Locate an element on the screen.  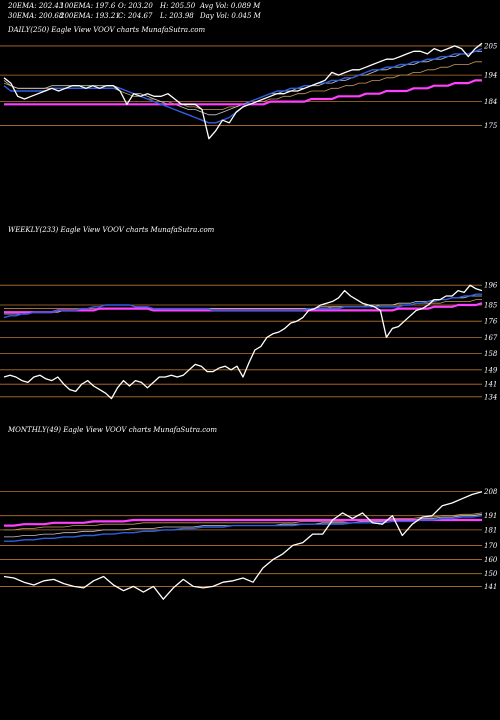
daily-tick-label-0: 205 is located at coordinates (490, 46).